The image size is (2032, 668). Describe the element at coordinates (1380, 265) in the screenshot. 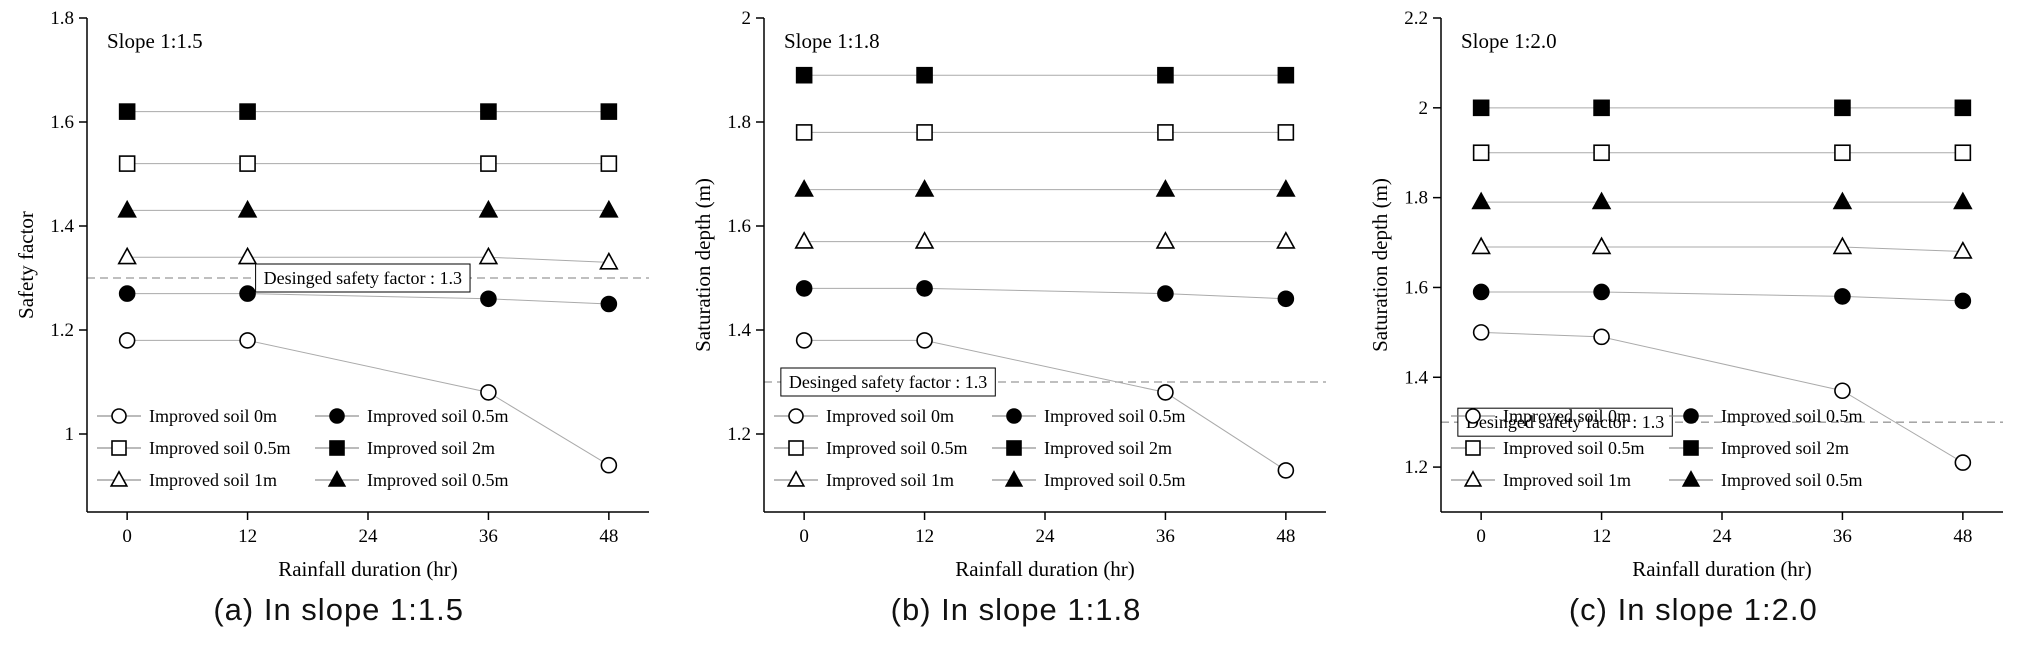

I see `y-axis-title: Saturation depth (m)` at that location.